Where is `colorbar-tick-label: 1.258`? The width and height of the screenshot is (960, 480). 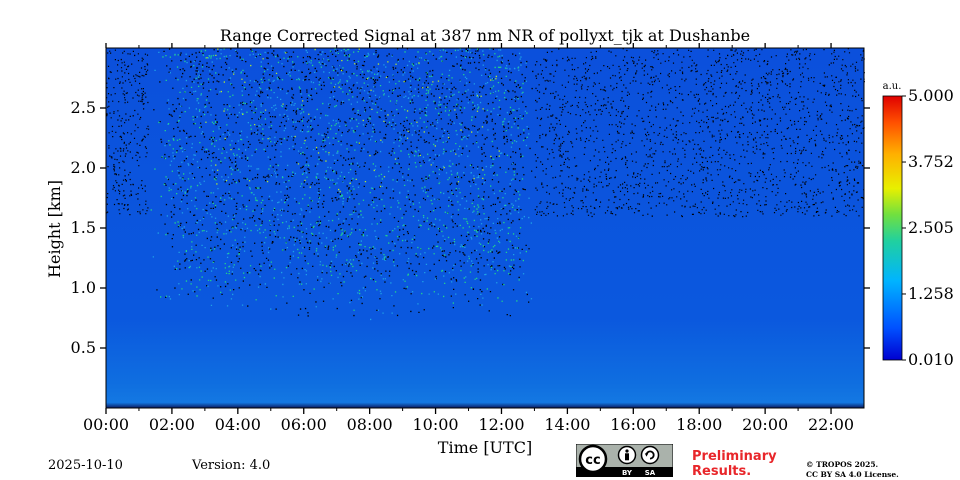
colorbar-tick-label: 1.258 is located at coordinates (931, 293).